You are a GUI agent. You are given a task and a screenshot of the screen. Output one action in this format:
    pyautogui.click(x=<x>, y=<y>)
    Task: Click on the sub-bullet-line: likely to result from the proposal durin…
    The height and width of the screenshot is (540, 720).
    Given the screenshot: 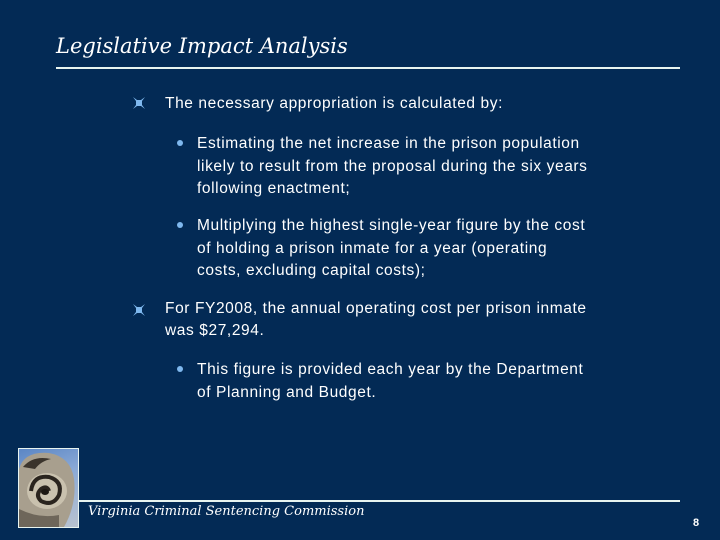 What is the action you would take?
    pyautogui.click(x=392, y=166)
    